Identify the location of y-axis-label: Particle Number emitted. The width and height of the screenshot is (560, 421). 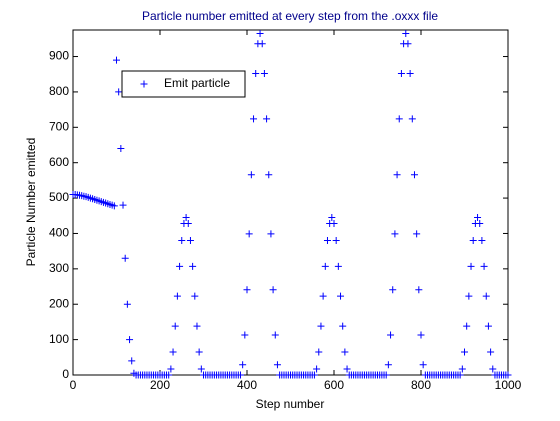
(31, 202).